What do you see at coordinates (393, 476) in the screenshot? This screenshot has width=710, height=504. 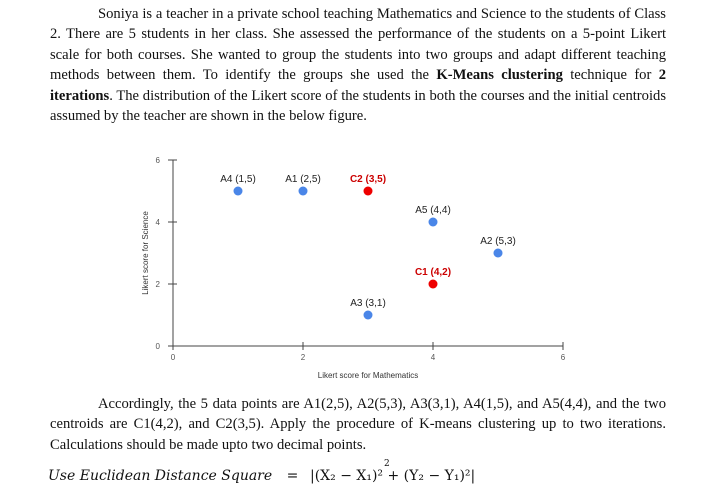 I see `formula-expression-text: |(X₂ − X₁)² + (Y₂ − Y₁)²|` at bounding box center [393, 476].